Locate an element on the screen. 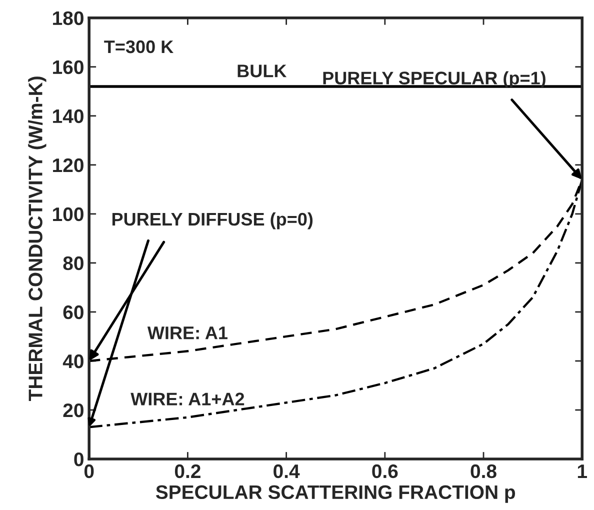  x-tick-label: 0.4 is located at coordinates (287, 471).